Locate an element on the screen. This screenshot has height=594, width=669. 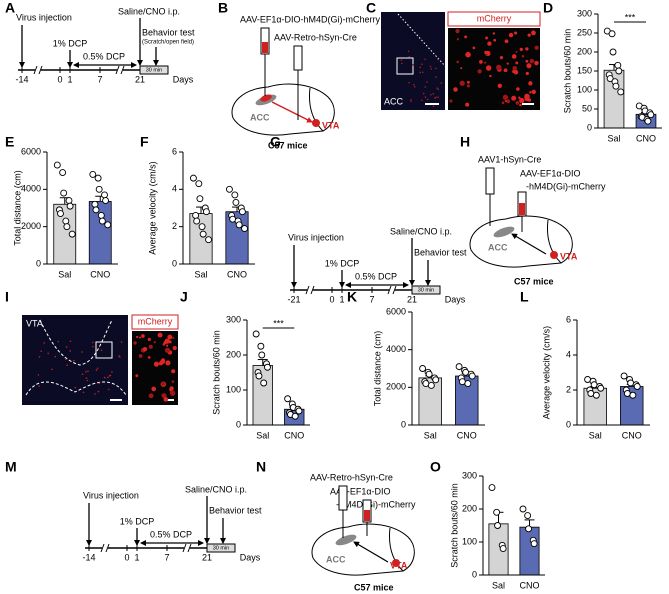
bar is located at coordinates (100, 233).